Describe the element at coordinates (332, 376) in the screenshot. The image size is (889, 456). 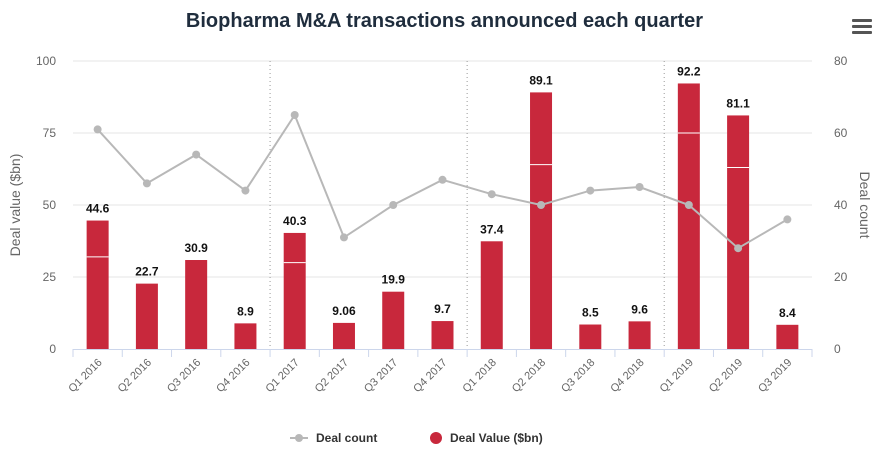
I see `x-tick-label: Q2 2017` at that location.